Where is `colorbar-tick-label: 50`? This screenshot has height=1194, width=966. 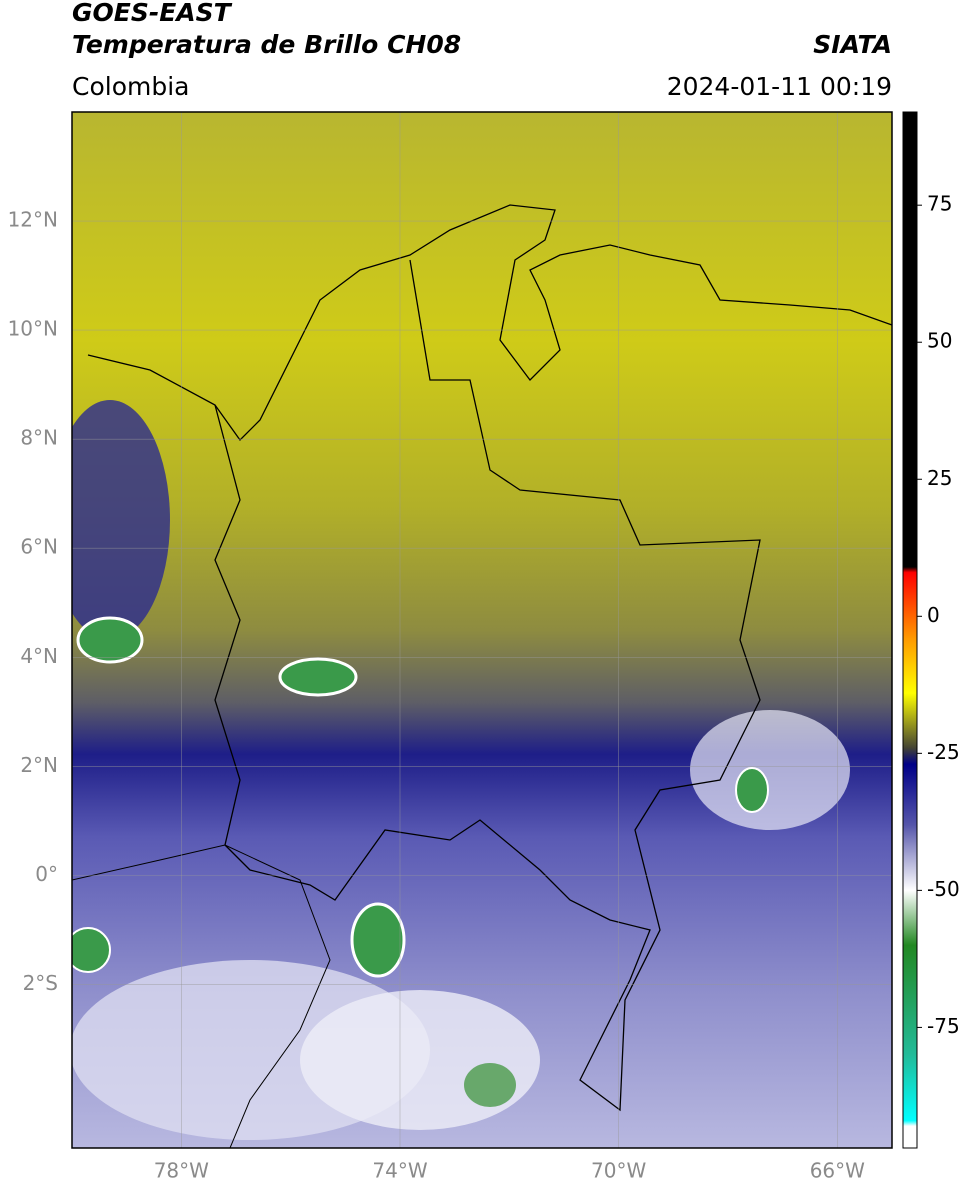 colorbar-tick-label: 50 is located at coordinates (939, 341).